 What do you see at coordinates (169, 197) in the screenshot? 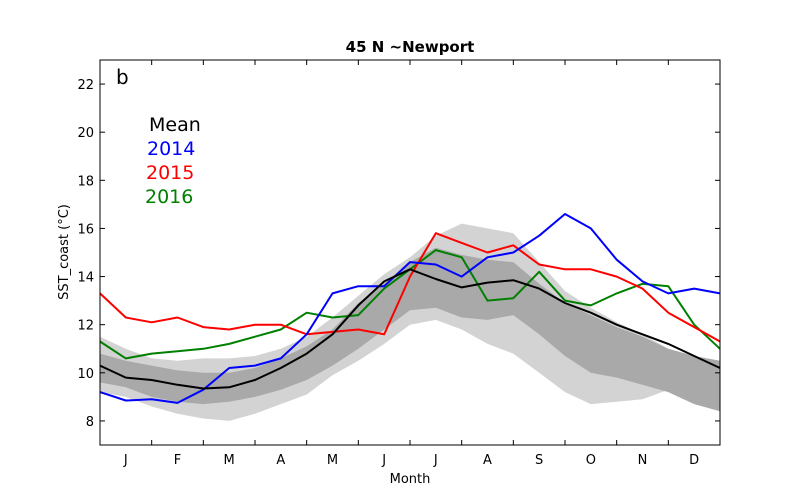
I see `legend-2016: 2016` at bounding box center [169, 197].